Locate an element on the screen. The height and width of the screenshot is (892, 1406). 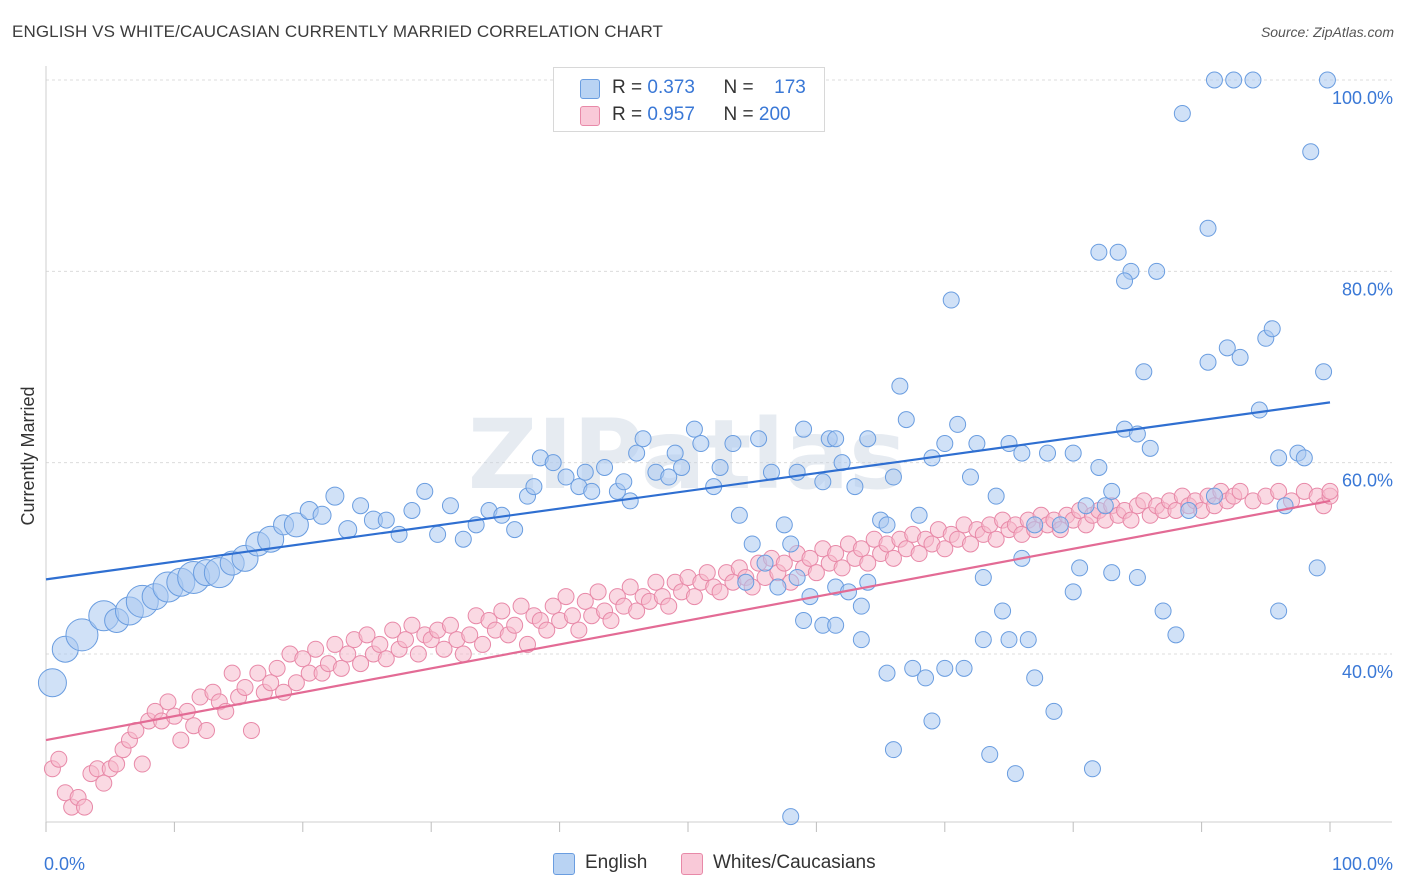
y-tick-label: 60.0% is located at coordinates (1367, 481).